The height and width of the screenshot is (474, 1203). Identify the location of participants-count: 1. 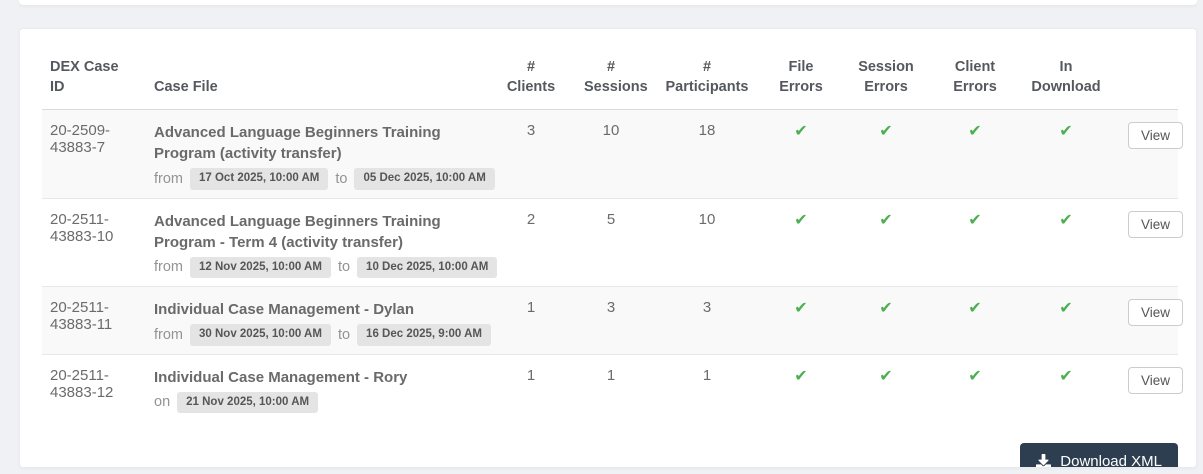
(707, 375).